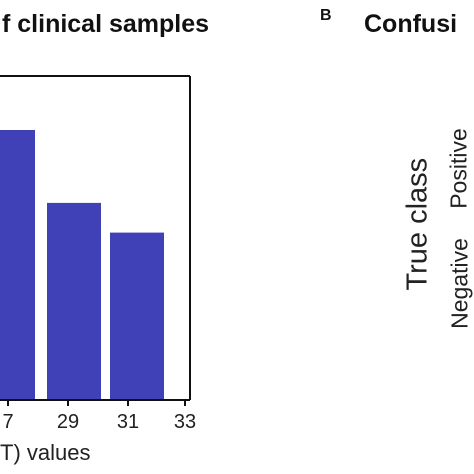 This screenshot has height=474, width=474. Describe the element at coordinates (417, 224) in the screenshot. I see `y-axis-label-true-class: True class` at that location.